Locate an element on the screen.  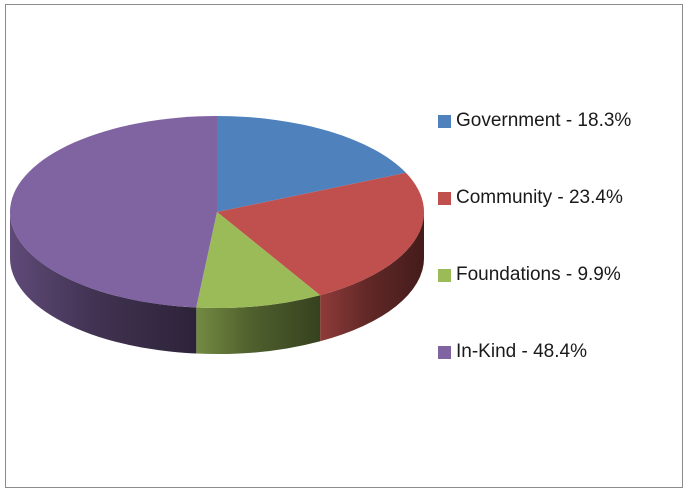
pie-slice-in-kind is located at coordinates (114, 212).